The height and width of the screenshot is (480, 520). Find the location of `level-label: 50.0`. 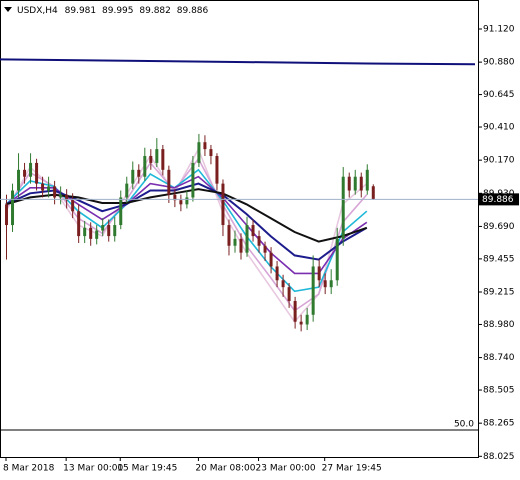

level-label: 50.0 is located at coordinates (464, 425).